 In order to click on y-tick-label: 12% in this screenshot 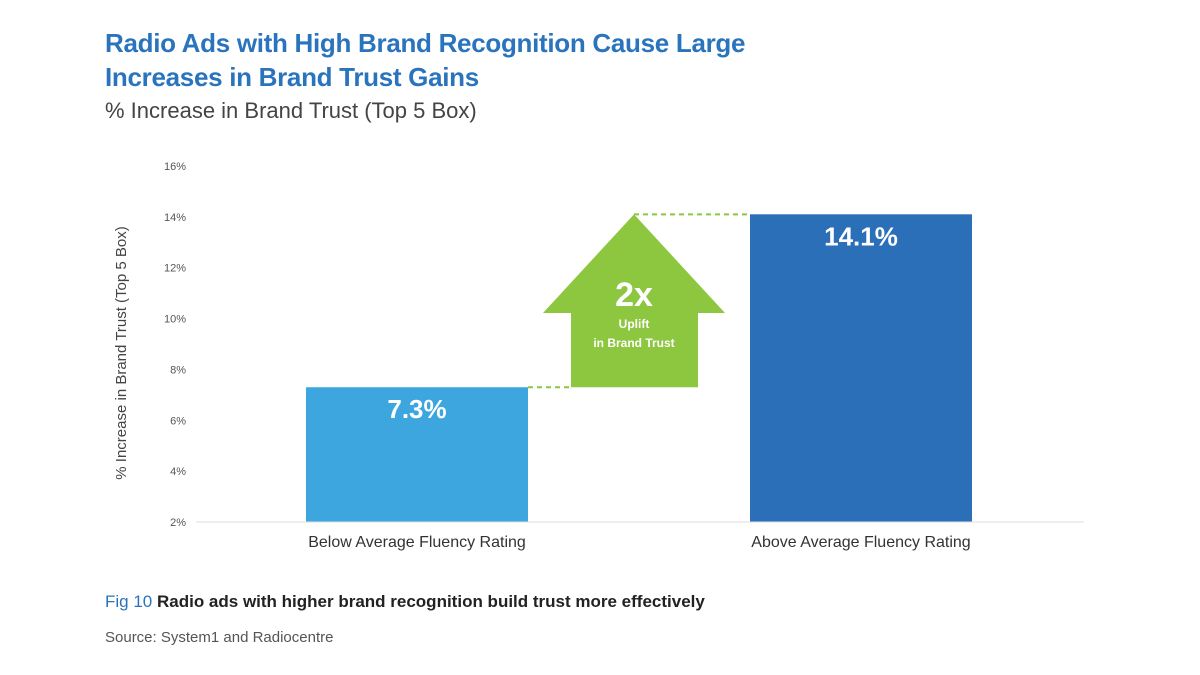, I will do `click(175, 269)`.